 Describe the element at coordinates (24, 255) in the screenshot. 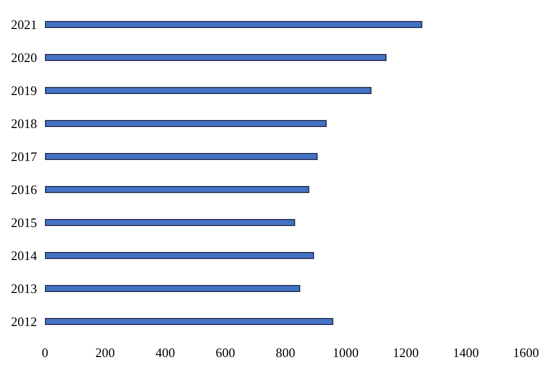

I see `y-tick-label: 2014` at that location.